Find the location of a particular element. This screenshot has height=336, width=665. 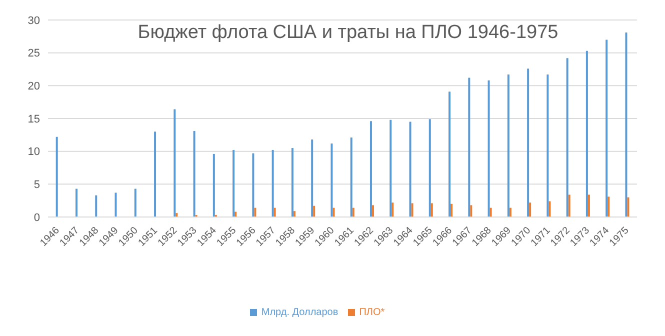

y-tick-label: 5 is located at coordinates (37, 185).